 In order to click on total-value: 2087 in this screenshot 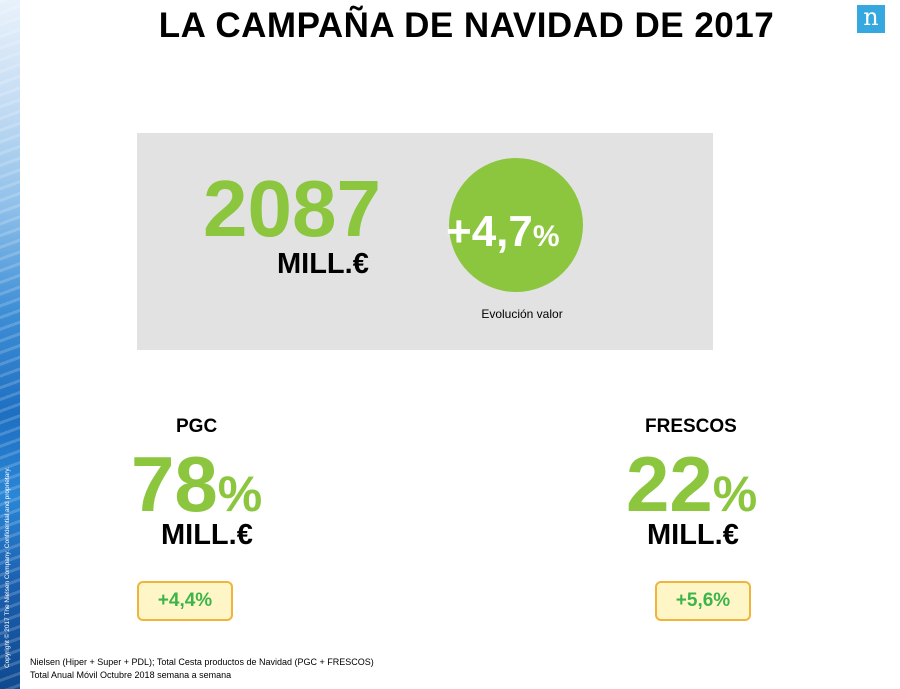, I will do `click(292, 208)`.